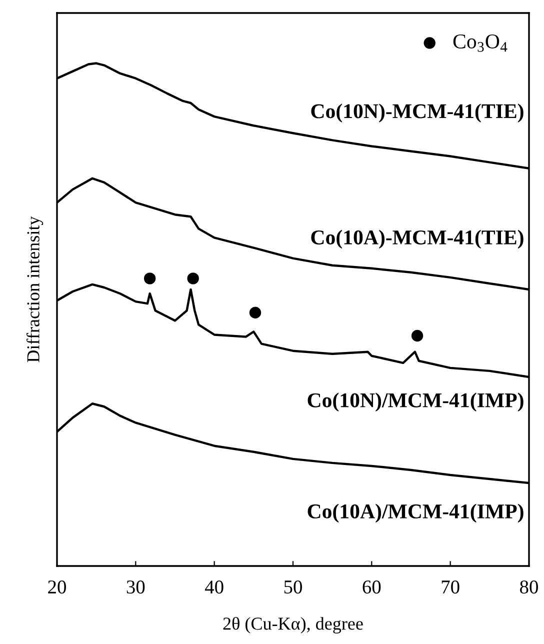 Image resolution: width=544 pixels, height=644 pixels. I want to click on x-tick-label: 40, so click(214, 587).